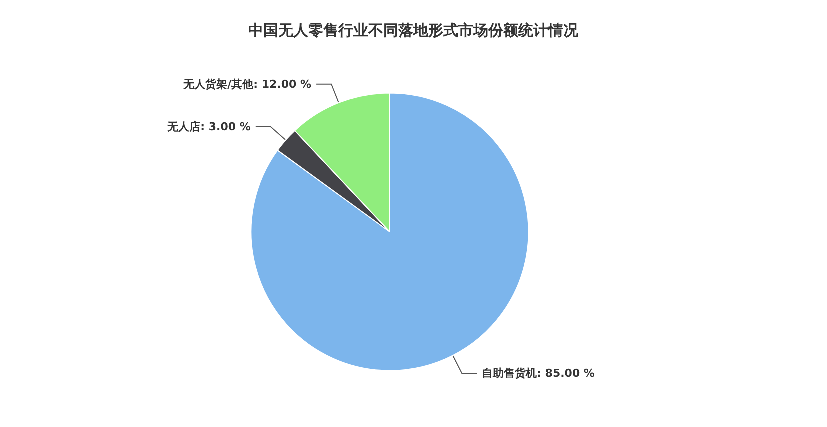 This screenshot has height=427, width=827. What do you see at coordinates (247, 84) in the screenshot?
I see `slice-label: 无人货架/其他: 12.00 %` at bounding box center [247, 84].